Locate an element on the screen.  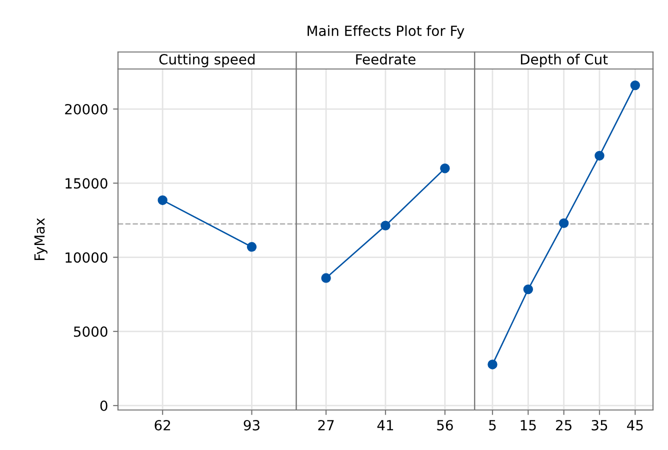
x-tick-label: 45 is located at coordinates (635, 425).